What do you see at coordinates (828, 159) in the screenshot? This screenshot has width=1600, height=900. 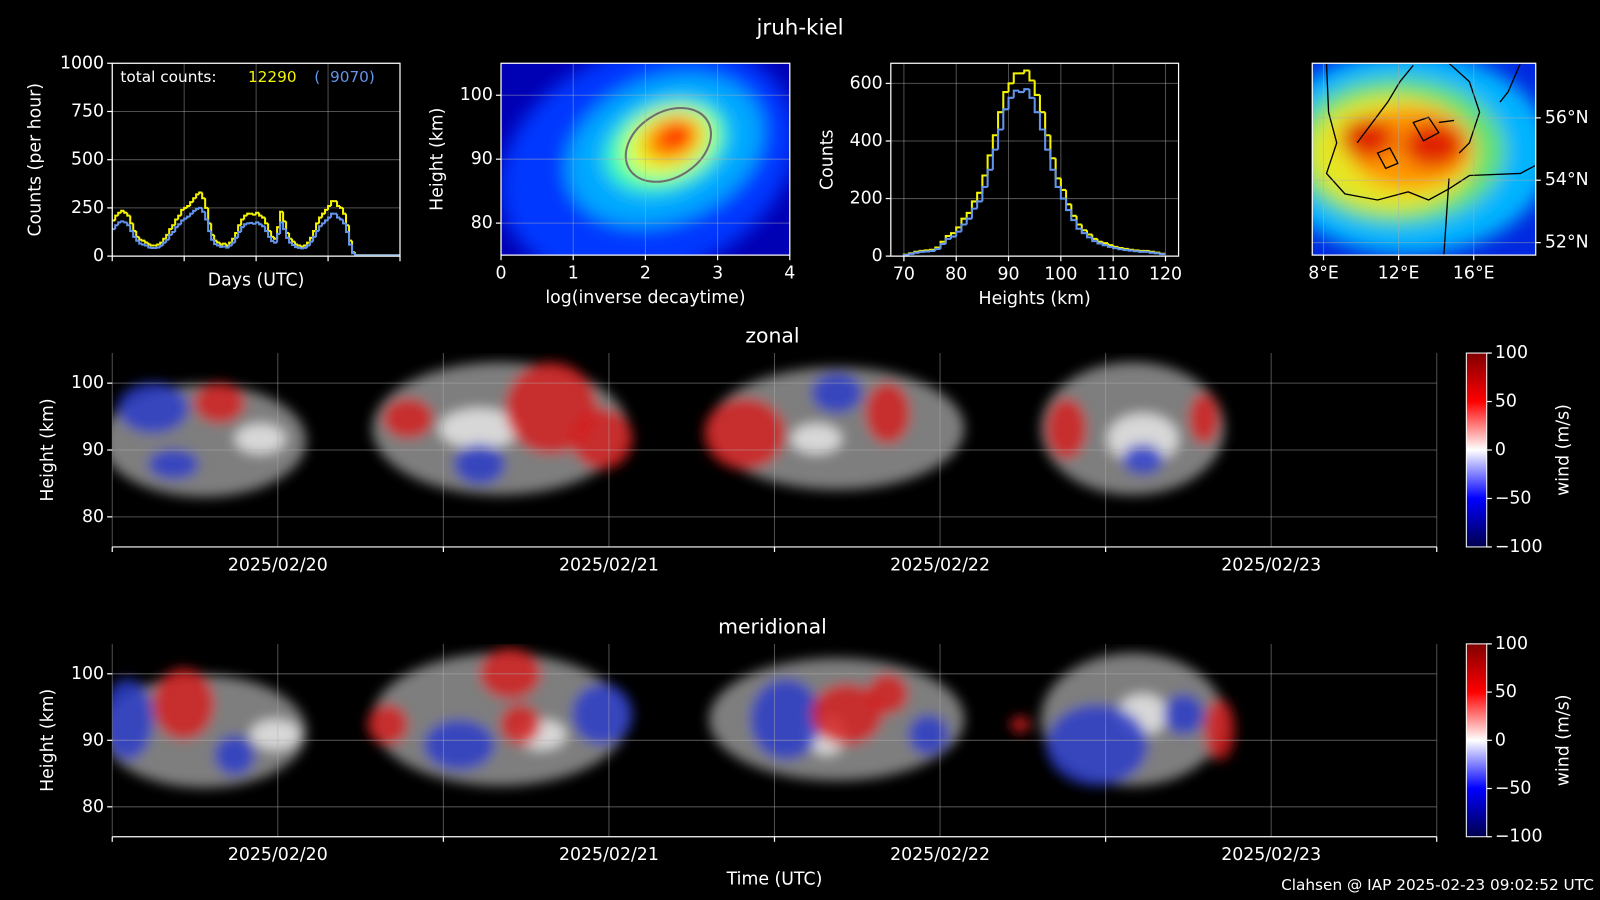 I see `y-axis-label: Counts` at bounding box center [828, 159].